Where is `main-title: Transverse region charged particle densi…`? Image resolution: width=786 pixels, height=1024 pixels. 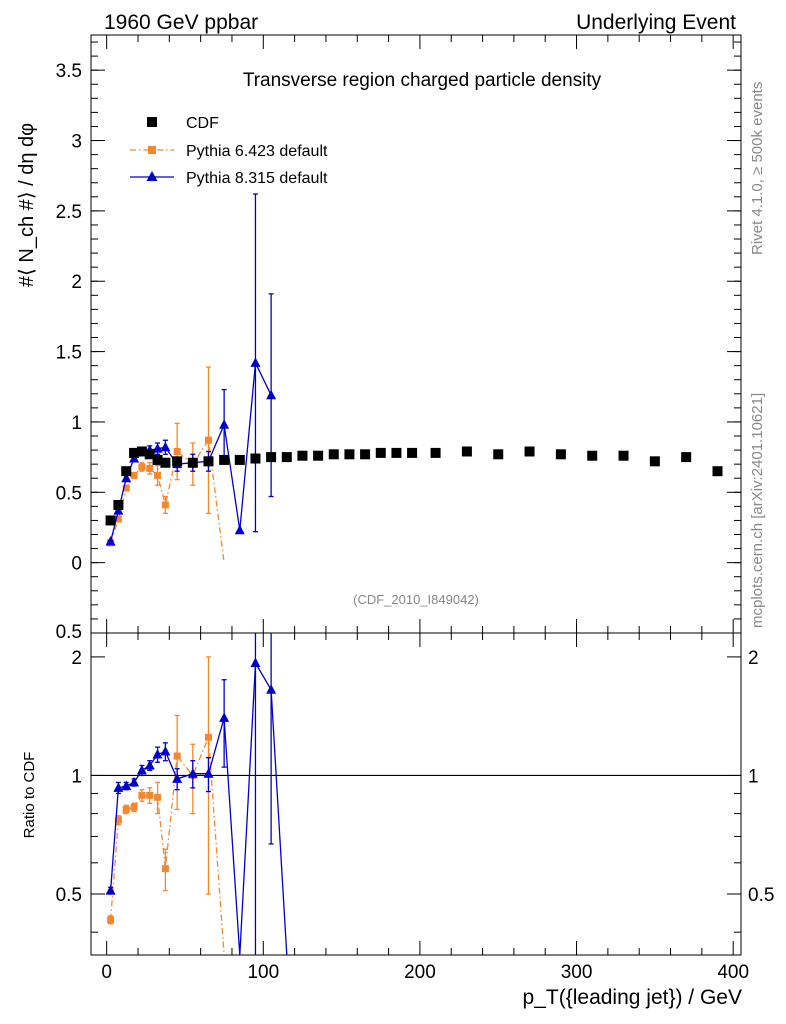
main-title: Transverse region charged particle densi… is located at coordinates (422, 80).